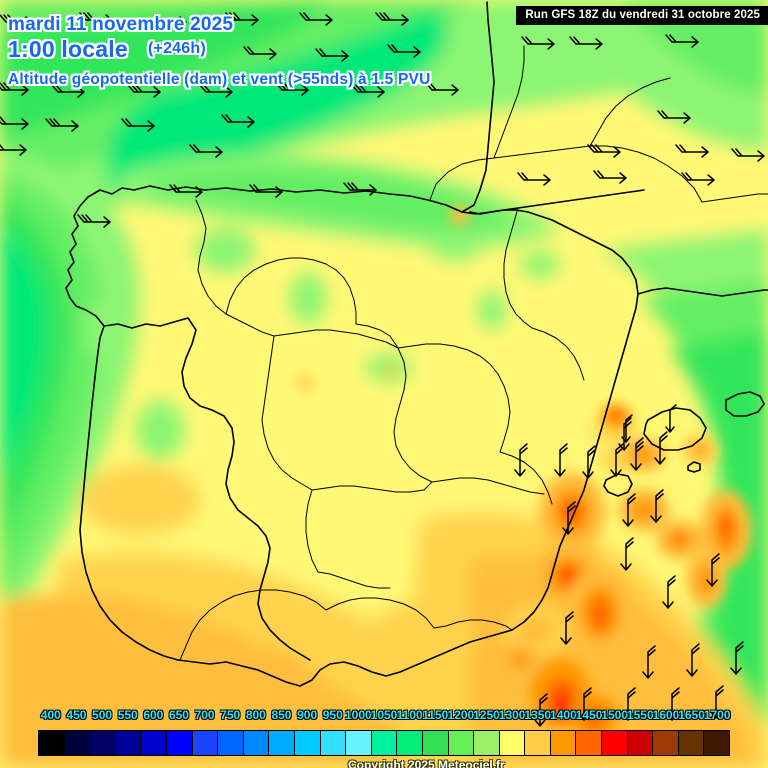 The image size is (768, 768). What do you see at coordinates (177, 48) in the screenshot?
I see `forecast-lead-time-label: (+246h)` at bounding box center [177, 48].